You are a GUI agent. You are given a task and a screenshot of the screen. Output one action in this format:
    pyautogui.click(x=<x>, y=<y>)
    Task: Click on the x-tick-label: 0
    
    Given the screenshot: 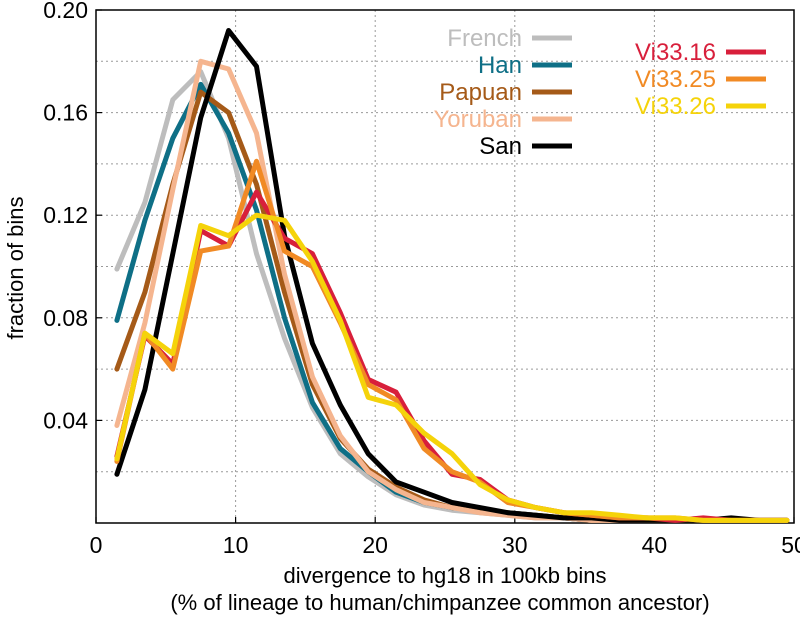 What is the action you would take?
    pyautogui.click(x=96, y=545)
    